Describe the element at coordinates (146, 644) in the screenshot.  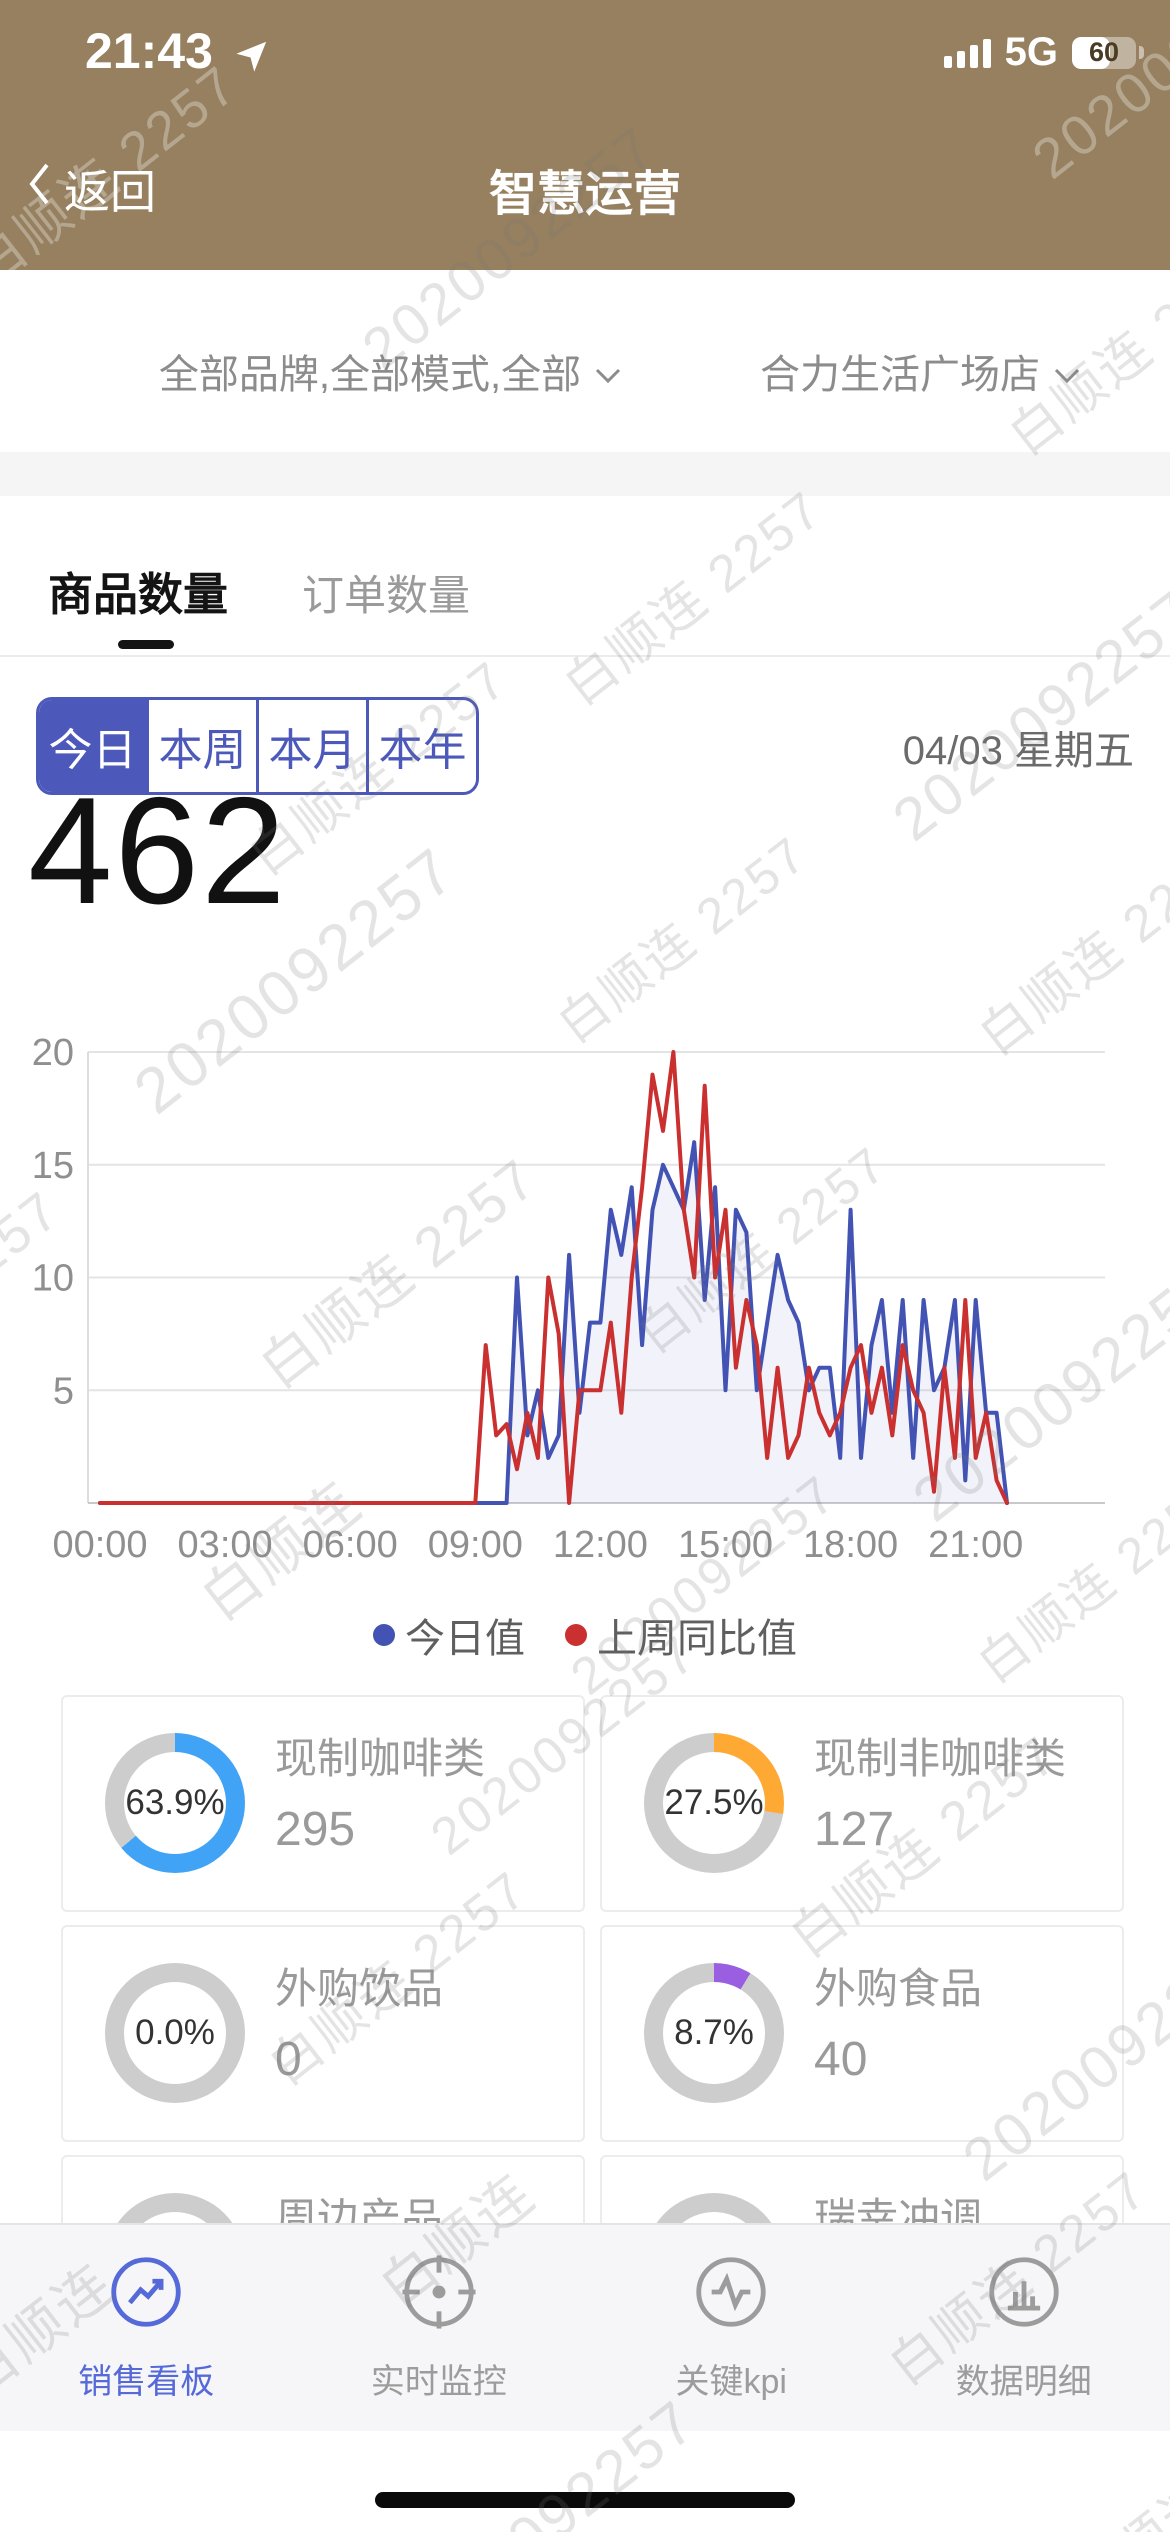
I see `active-tab-underline` at that location.